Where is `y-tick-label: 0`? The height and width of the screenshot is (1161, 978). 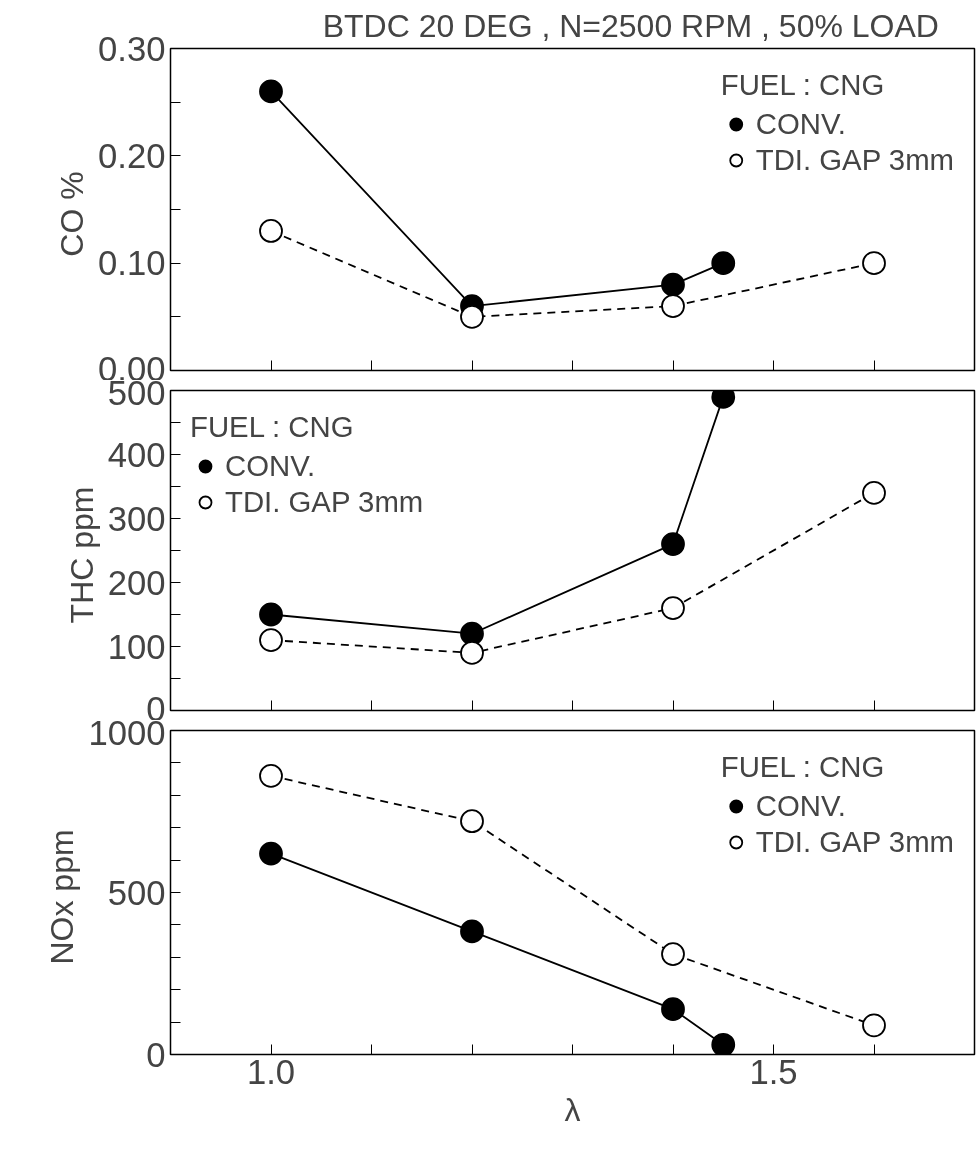 y-tick-label: 0 is located at coordinates (156, 1054).